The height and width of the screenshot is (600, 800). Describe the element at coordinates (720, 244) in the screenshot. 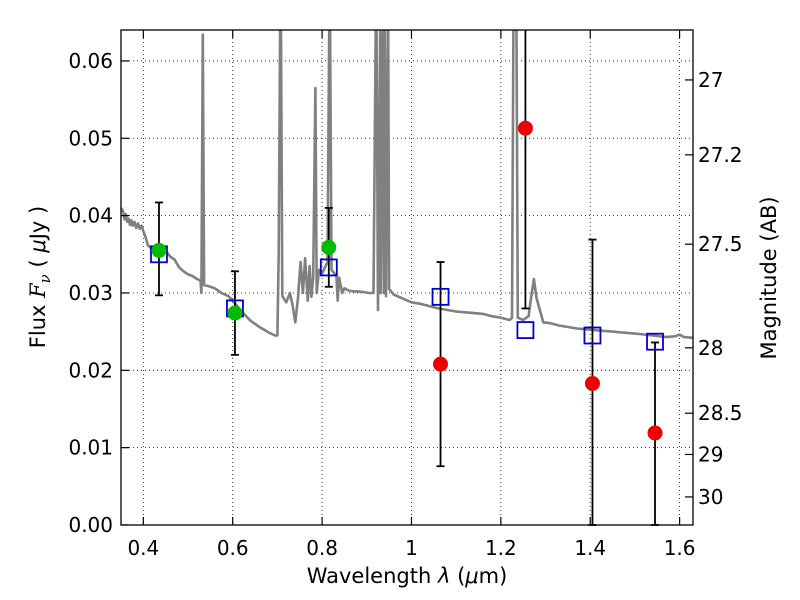

I see `y2-tick-label: 27.5` at that location.